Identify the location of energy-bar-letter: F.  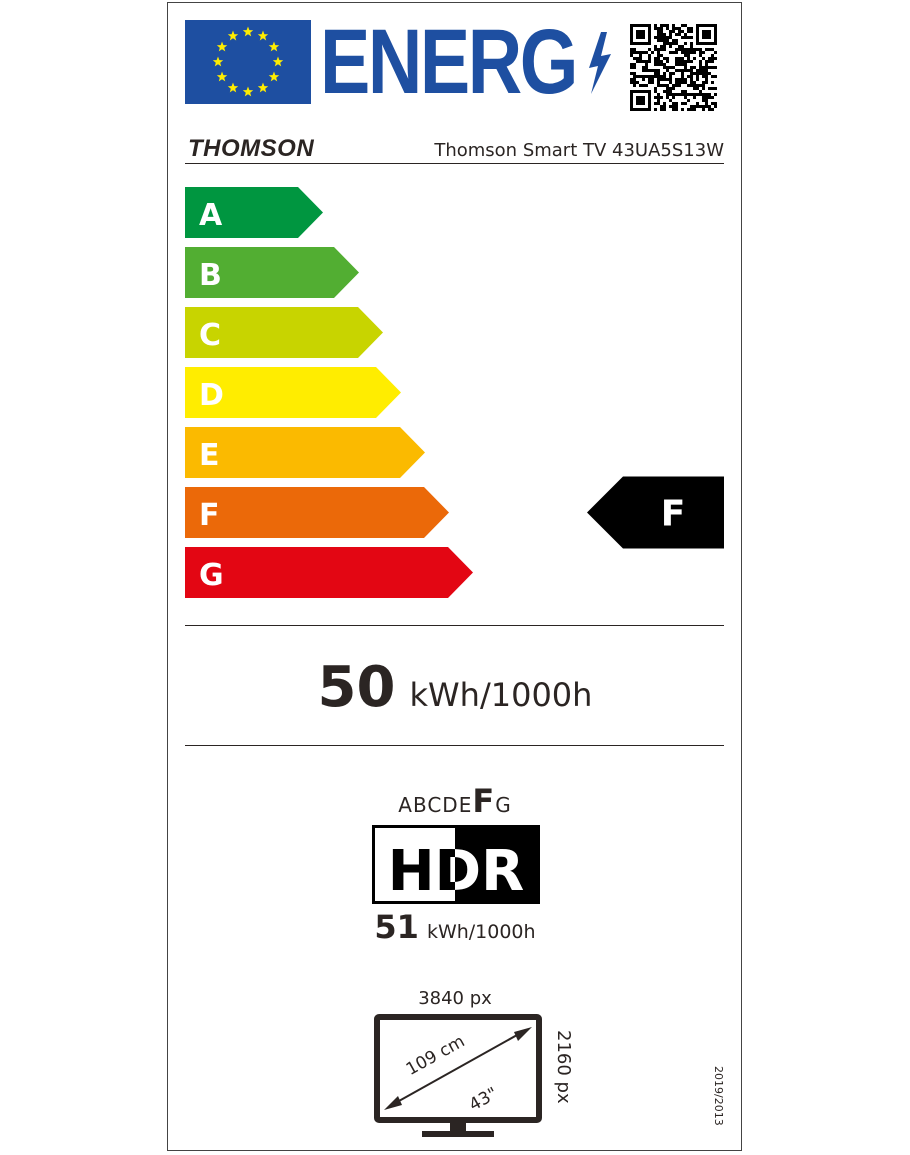
(209, 515).